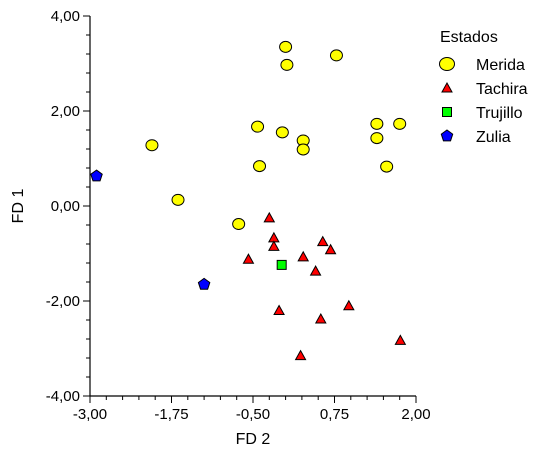 Image resolution: width=553 pixels, height=454 pixels. I want to click on legend: Estados Merida Tachira Trujillo Zulia, so click(484, 87).